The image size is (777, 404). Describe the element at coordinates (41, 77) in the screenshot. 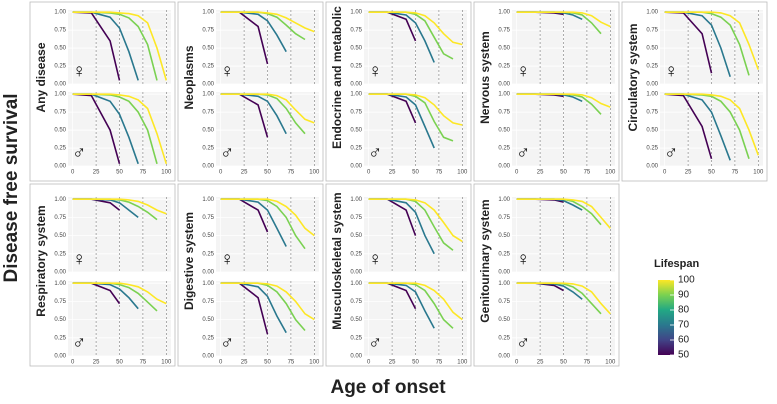

I see `panel-title: Any disease` at that location.